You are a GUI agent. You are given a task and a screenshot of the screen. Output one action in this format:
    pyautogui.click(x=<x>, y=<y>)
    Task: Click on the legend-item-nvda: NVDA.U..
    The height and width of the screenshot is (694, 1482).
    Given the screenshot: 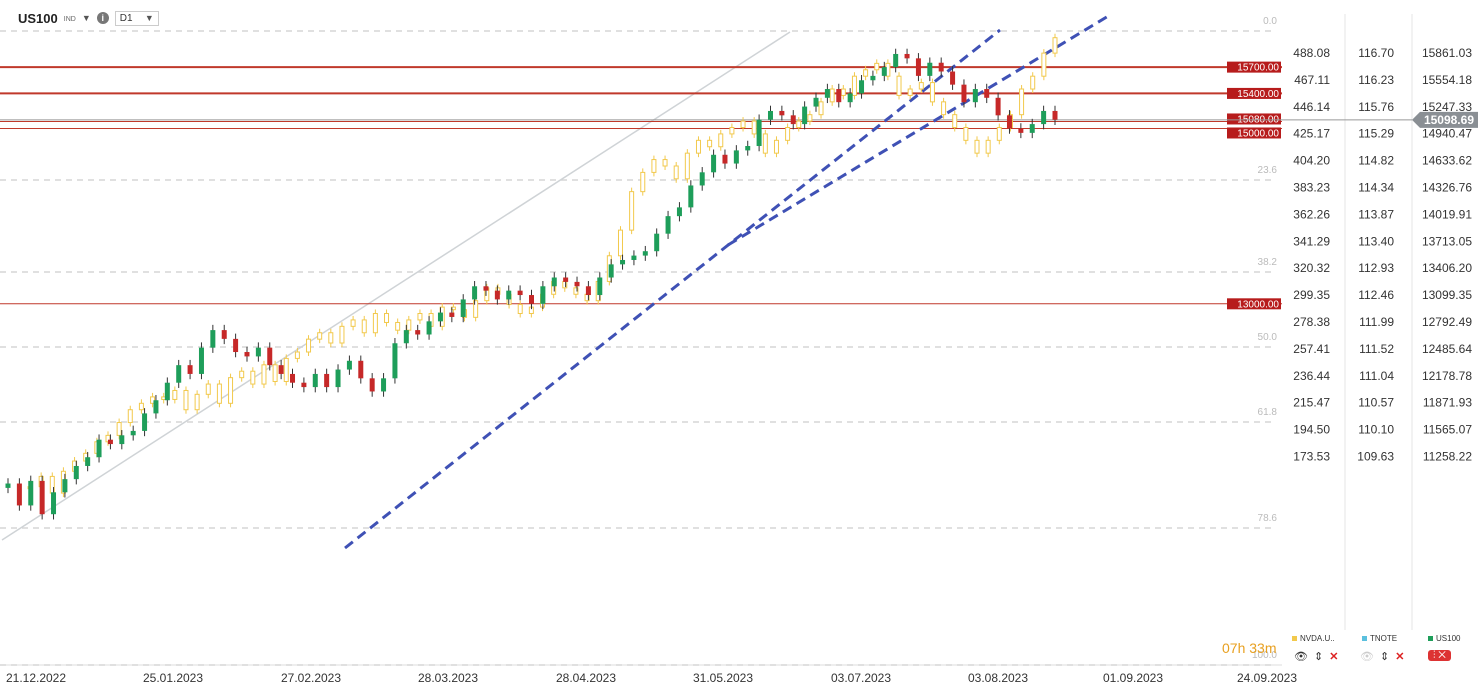 What is the action you would take?
    pyautogui.click(x=1313, y=638)
    